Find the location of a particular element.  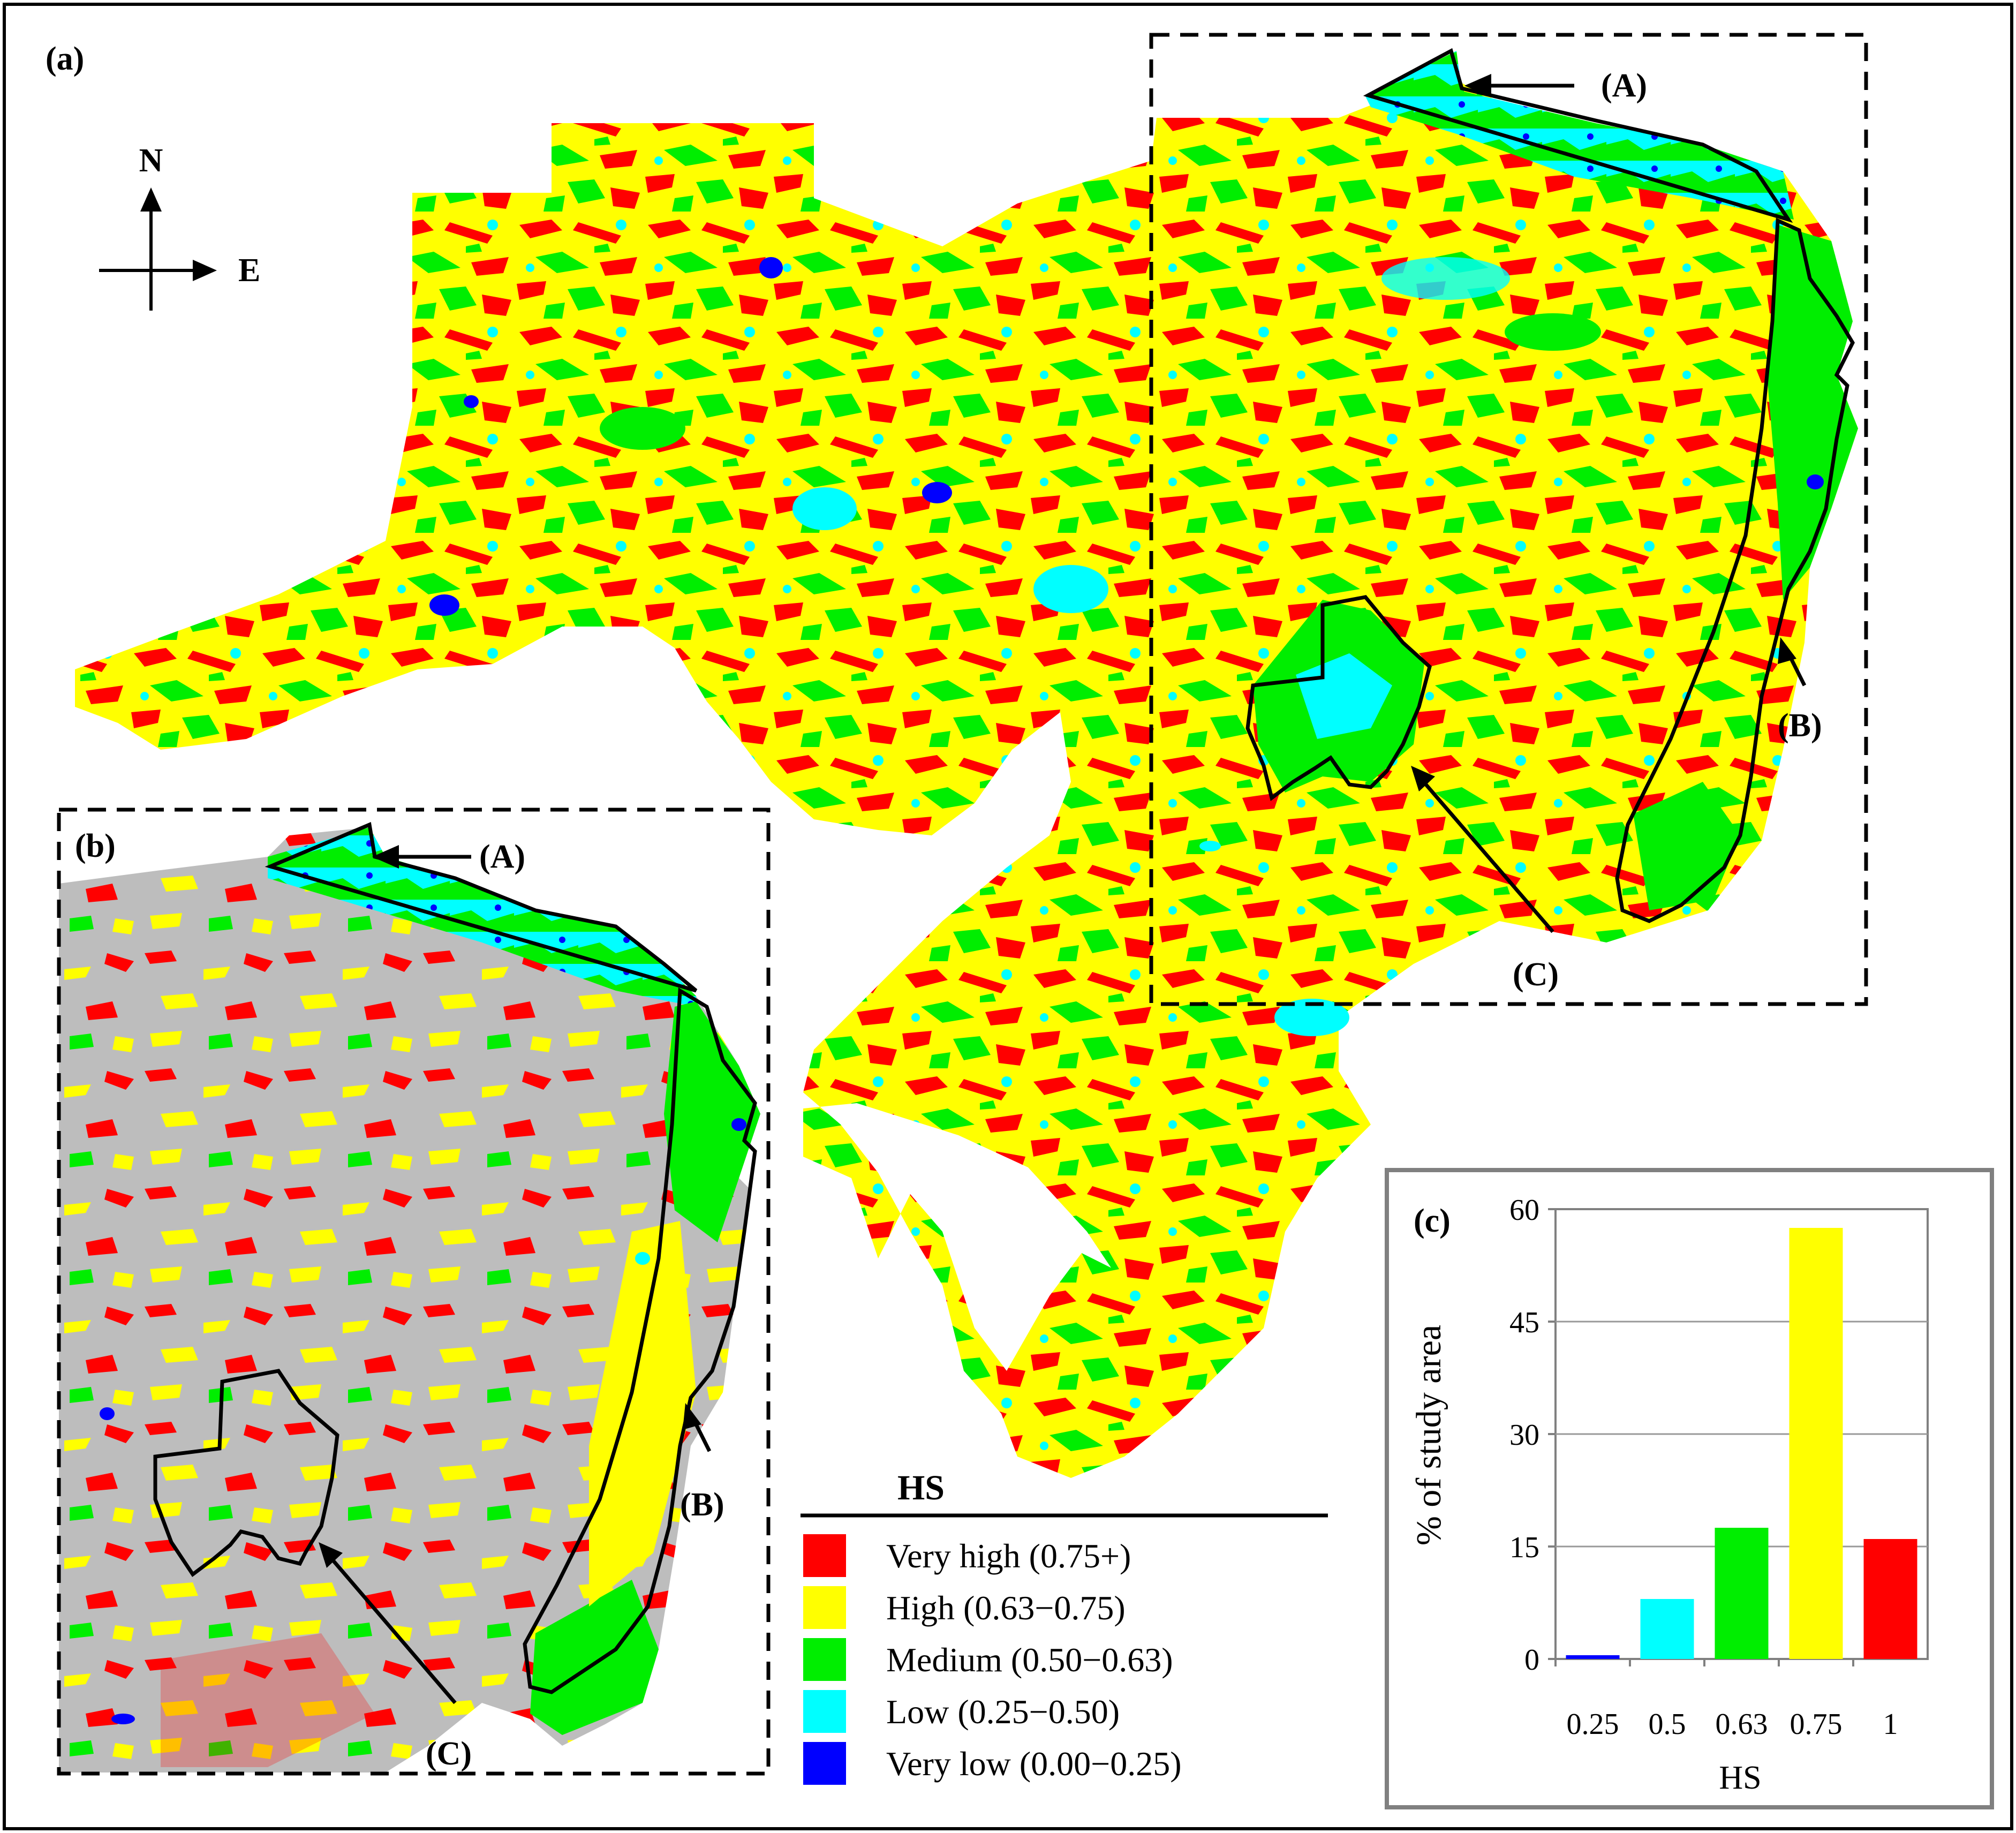

compass-east-label: E is located at coordinates (249, 270).